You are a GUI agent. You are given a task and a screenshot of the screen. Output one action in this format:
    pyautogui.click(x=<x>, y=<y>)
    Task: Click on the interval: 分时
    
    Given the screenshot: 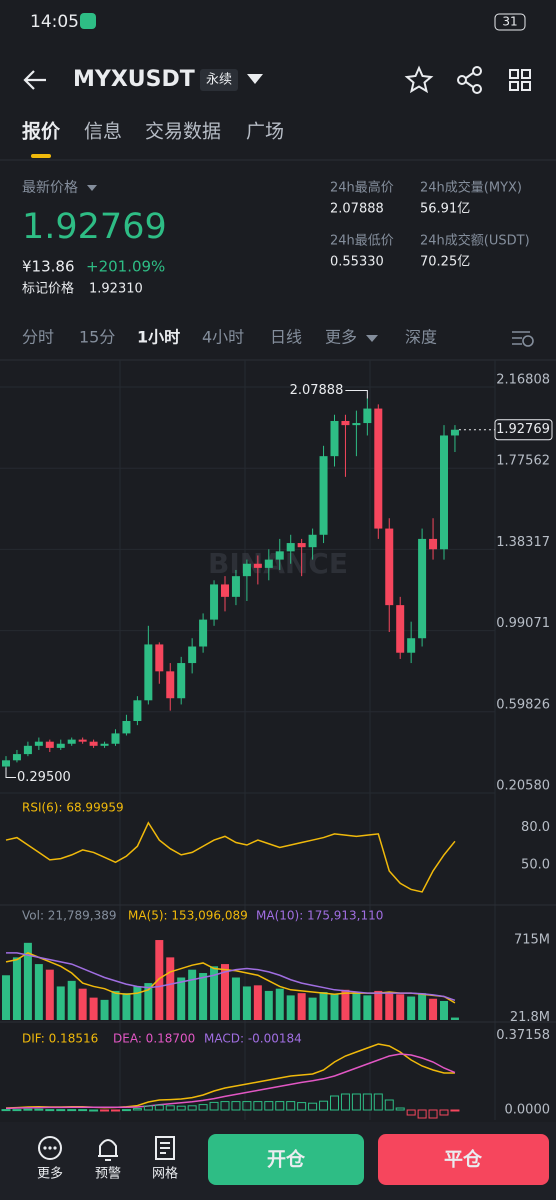 What is the action you would take?
    pyautogui.click(x=38, y=337)
    